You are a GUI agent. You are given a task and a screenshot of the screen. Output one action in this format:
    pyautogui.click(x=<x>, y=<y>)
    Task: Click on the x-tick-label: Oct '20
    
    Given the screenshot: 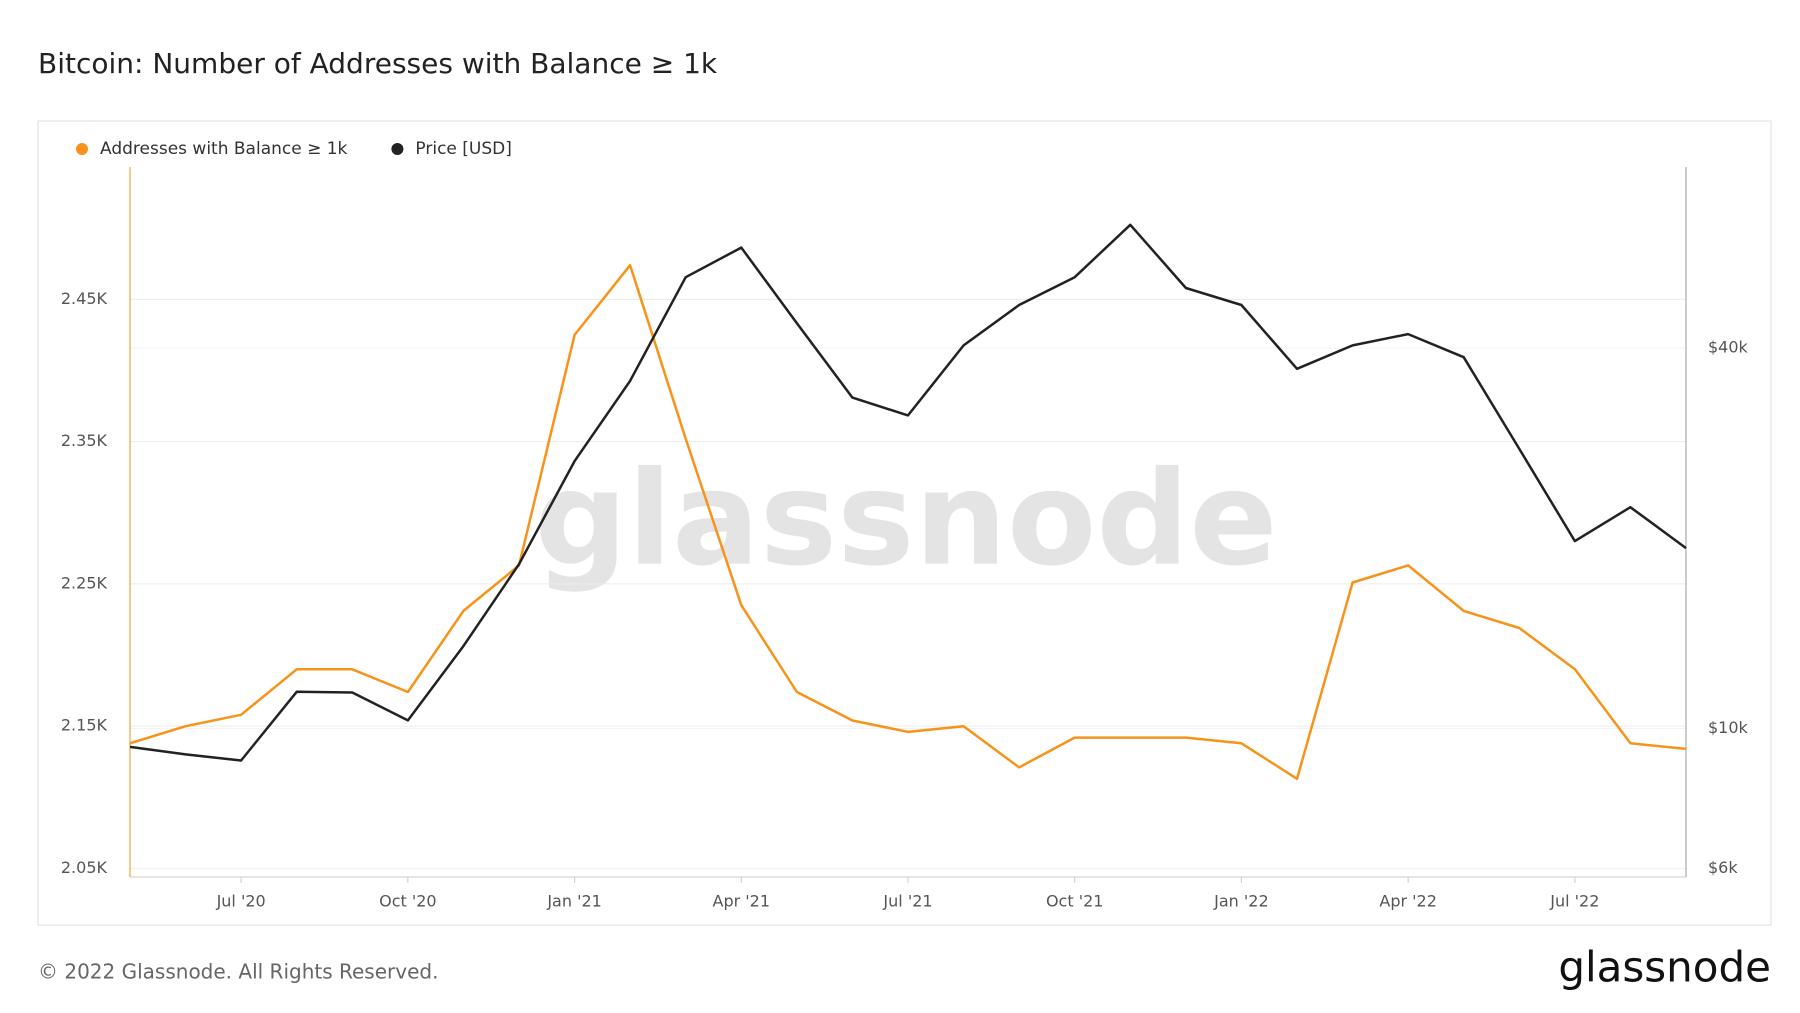 What is the action you would take?
    pyautogui.click(x=408, y=901)
    